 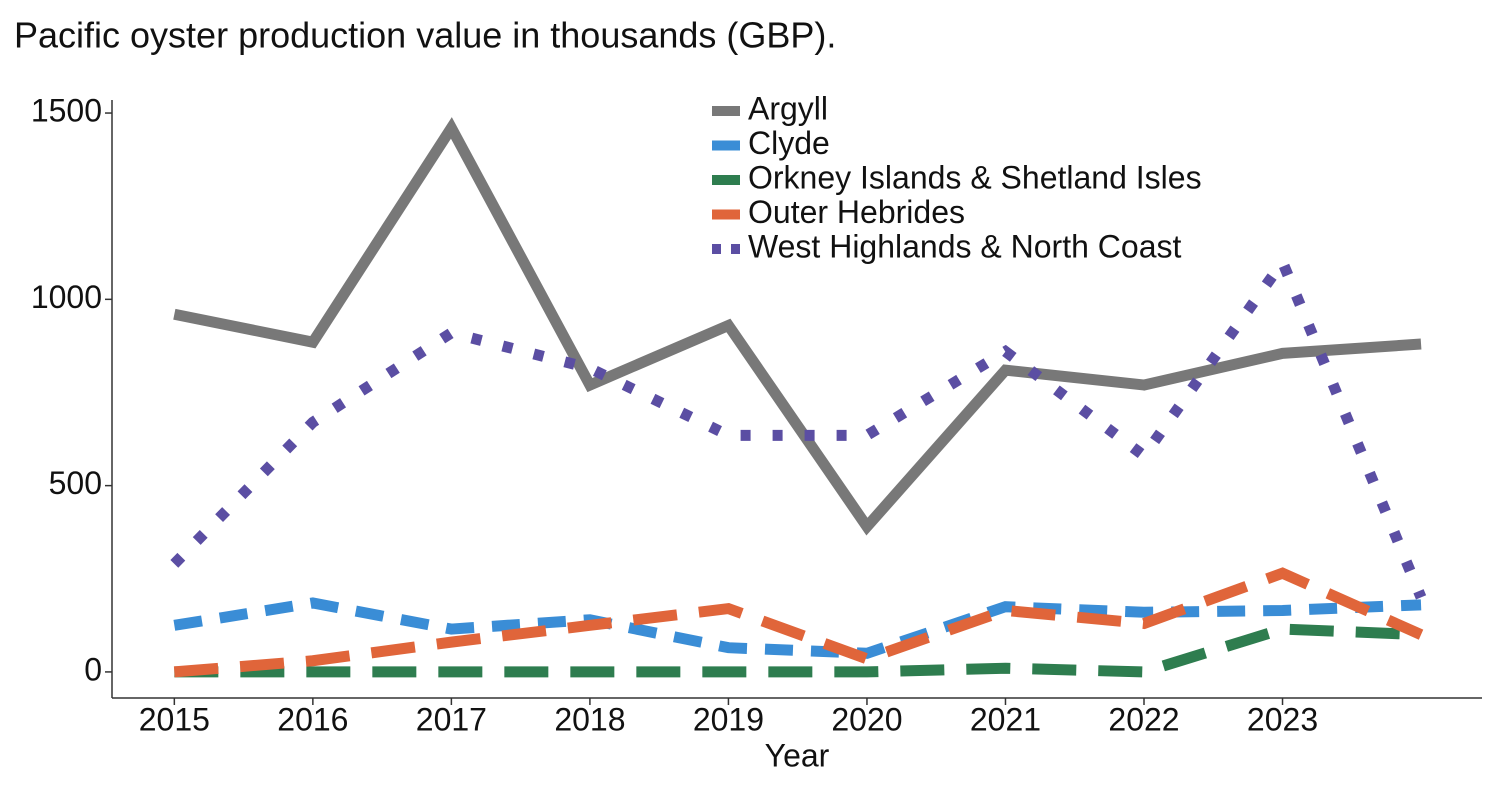 I want to click on x-tick-label: 2019, so click(x=728, y=719).